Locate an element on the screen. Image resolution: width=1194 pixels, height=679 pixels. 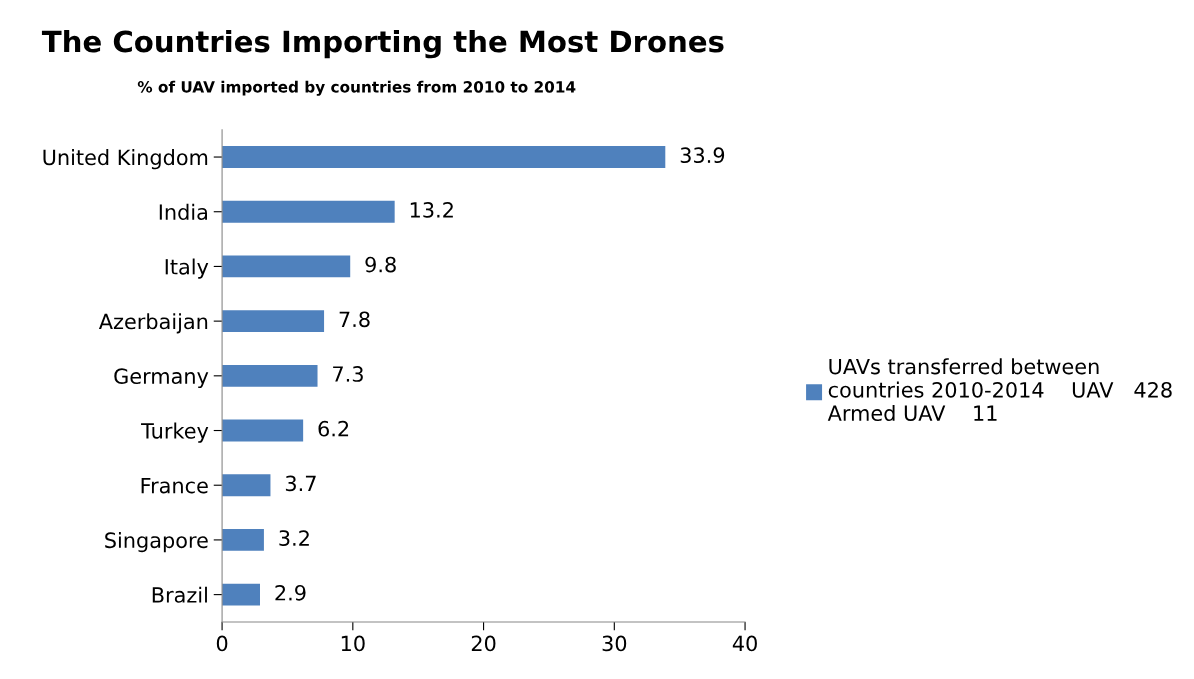
data-label: 7.8 is located at coordinates (354, 319).